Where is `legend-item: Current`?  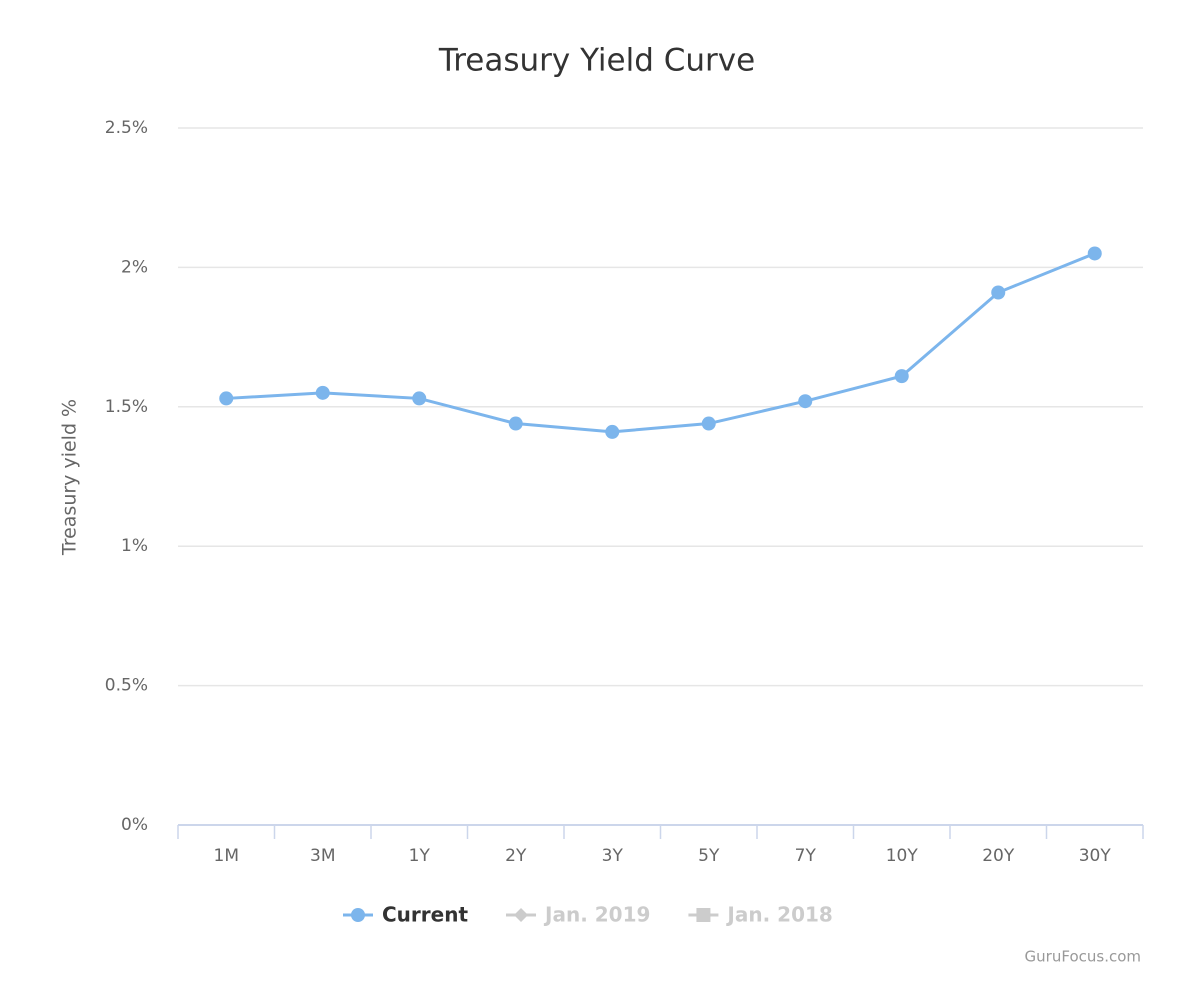
legend-item: Current is located at coordinates (405, 915).